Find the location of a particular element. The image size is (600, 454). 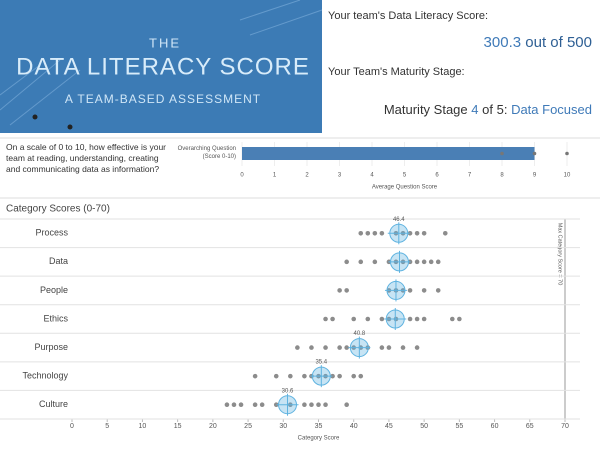

reference-label: Max Category Score = 70 is located at coordinates (560, 254).